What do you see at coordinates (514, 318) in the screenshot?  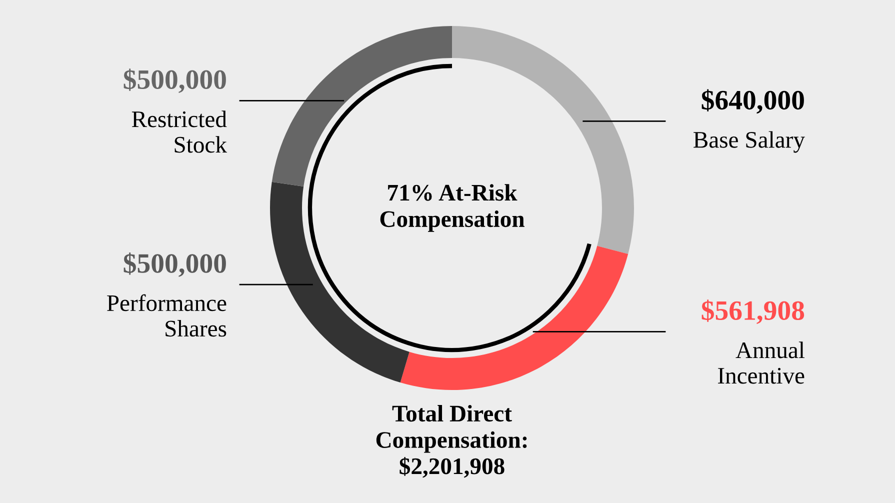 I see `donut-slice` at bounding box center [514, 318].